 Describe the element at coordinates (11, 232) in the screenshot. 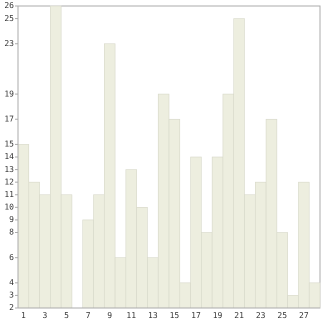

I see `y-tick-label: 8` at that location.